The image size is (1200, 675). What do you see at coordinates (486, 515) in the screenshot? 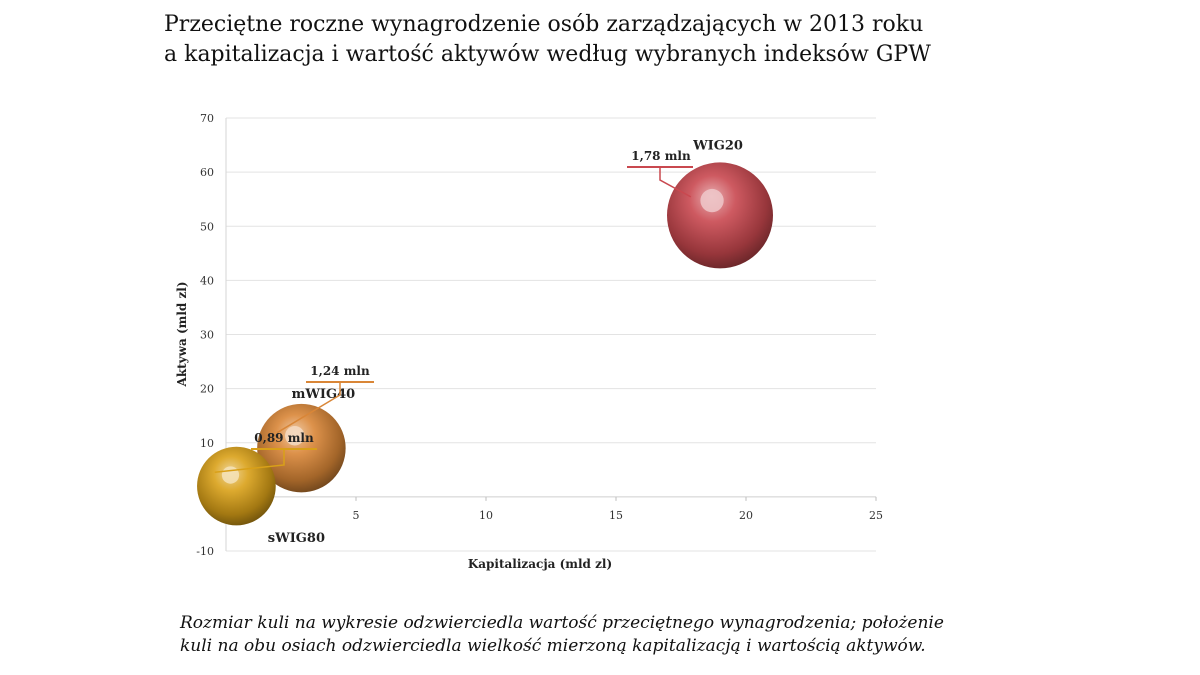
I see `x-tick-label: 10` at bounding box center [486, 515].